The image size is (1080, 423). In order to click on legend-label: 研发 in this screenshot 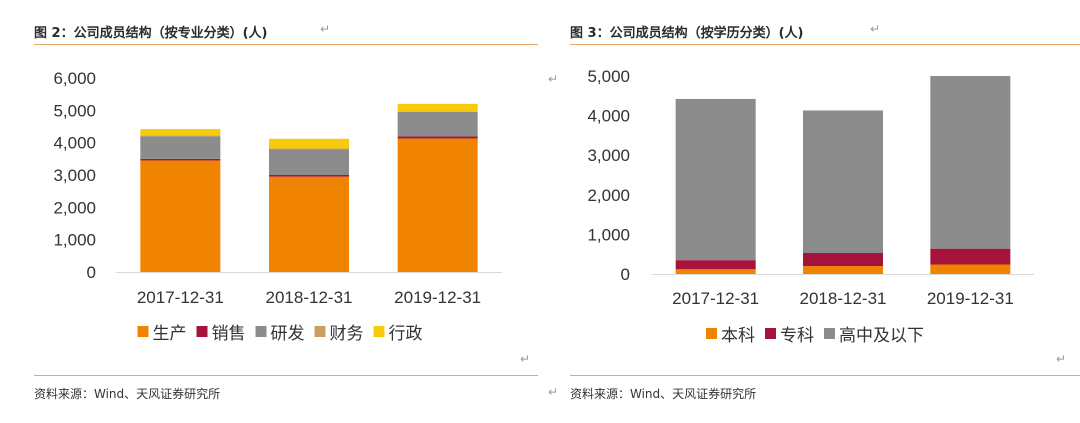, I will do `click(288, 333)`.